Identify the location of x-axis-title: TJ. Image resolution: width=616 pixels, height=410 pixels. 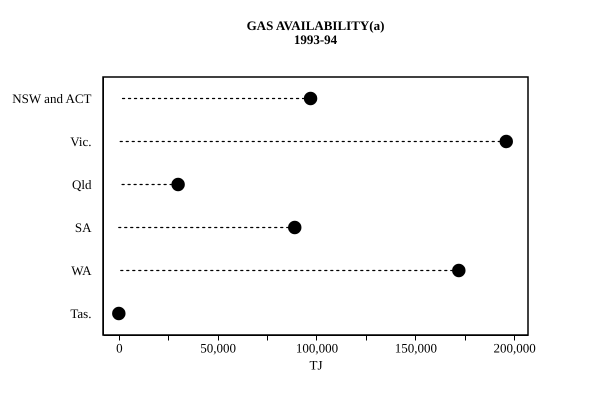
(316, 365).